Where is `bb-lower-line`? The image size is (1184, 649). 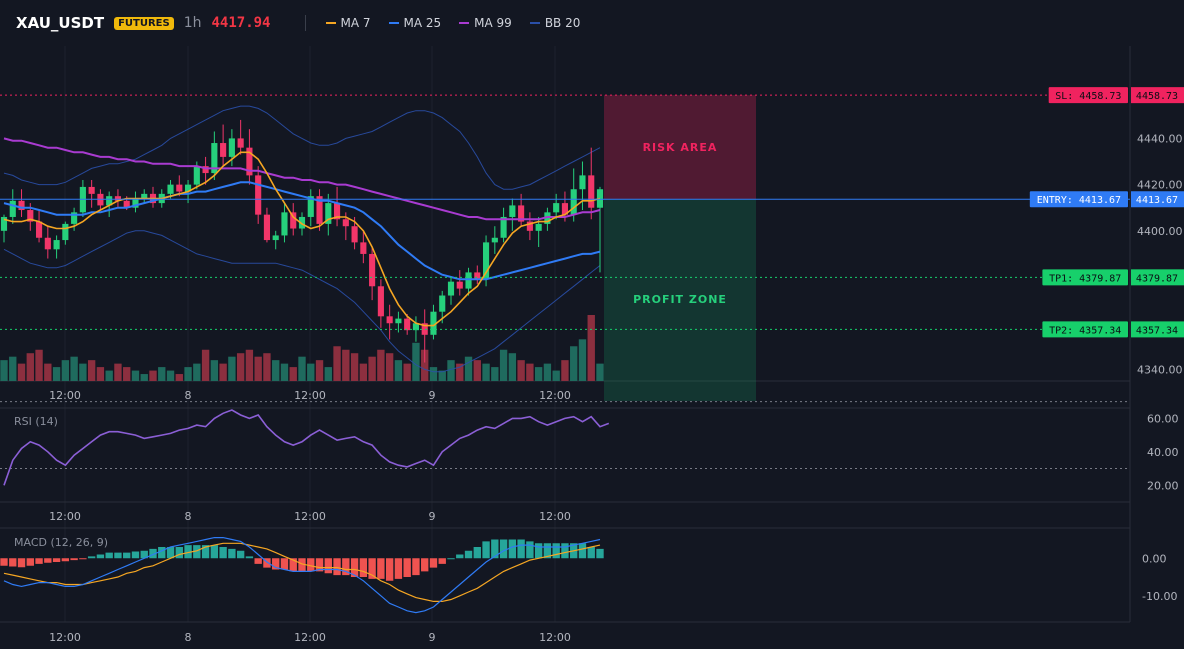
bb-lower-line is located at coordinates (302, 301).